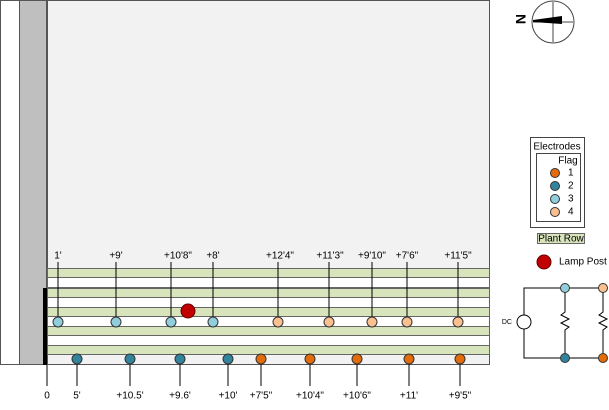 The image size is (609, 410). What do you see at coordinates (567, 161) in the screenshot?
I see `flag-title: Flag` at bounding box center [567, 161].